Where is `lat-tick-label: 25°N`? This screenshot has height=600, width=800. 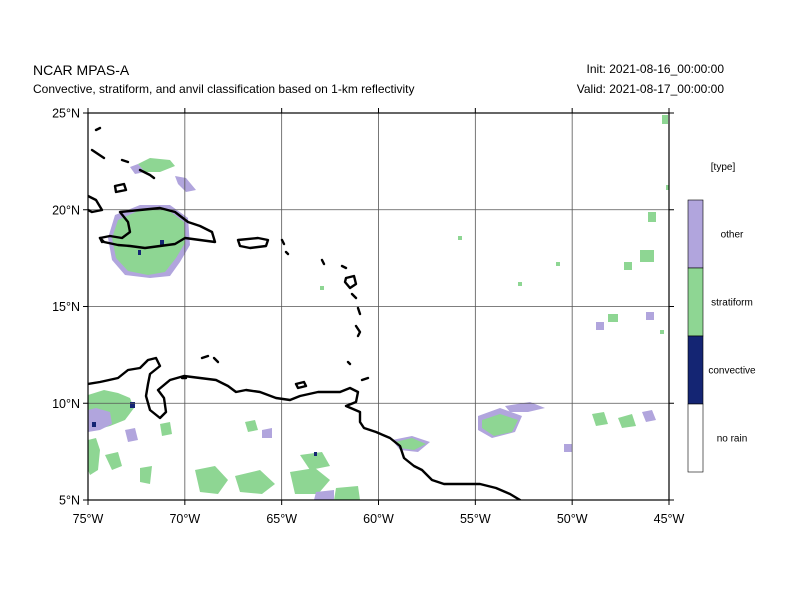
lat-tick-label: 25°N is located at coordinates (66, 114).